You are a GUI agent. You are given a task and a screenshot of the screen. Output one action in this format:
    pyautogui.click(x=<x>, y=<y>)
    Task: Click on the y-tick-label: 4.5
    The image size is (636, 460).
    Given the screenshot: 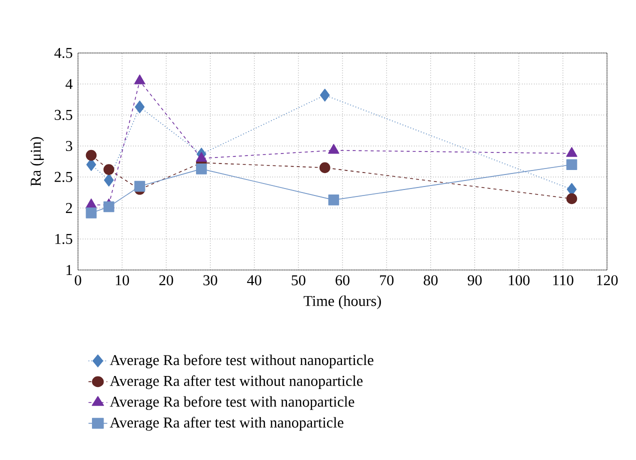 What is the action you would take?
    pyautogui.click(x=63, y=53)
    